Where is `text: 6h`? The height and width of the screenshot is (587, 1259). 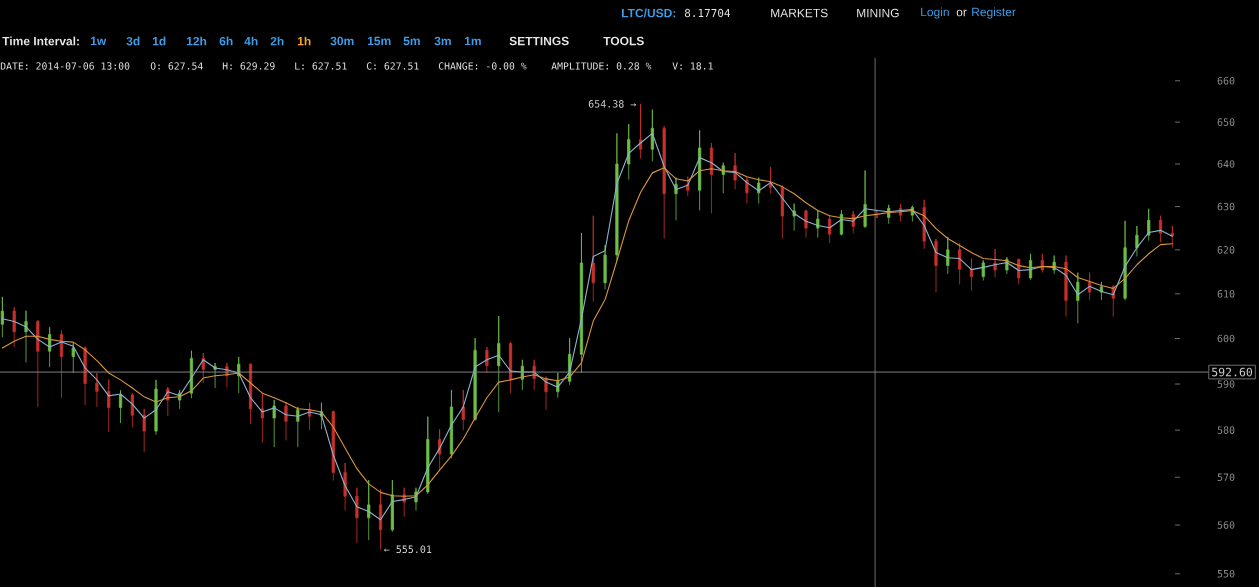
text: 6h is located at coordinates (226, 41).